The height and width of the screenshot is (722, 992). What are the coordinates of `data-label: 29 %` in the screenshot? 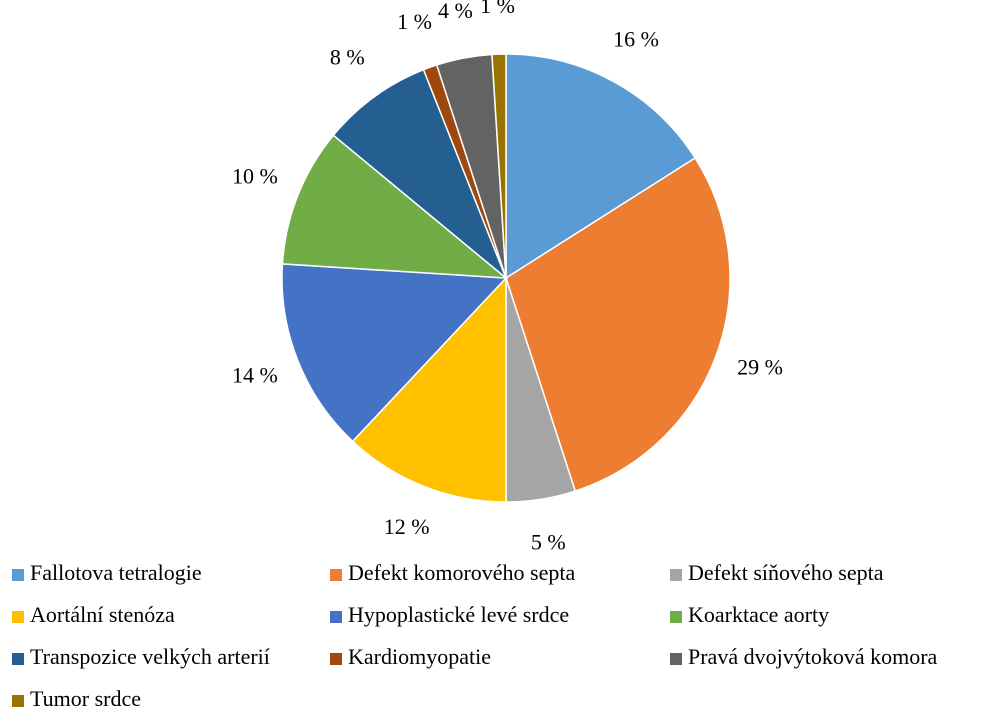 It's located at (760, 367).